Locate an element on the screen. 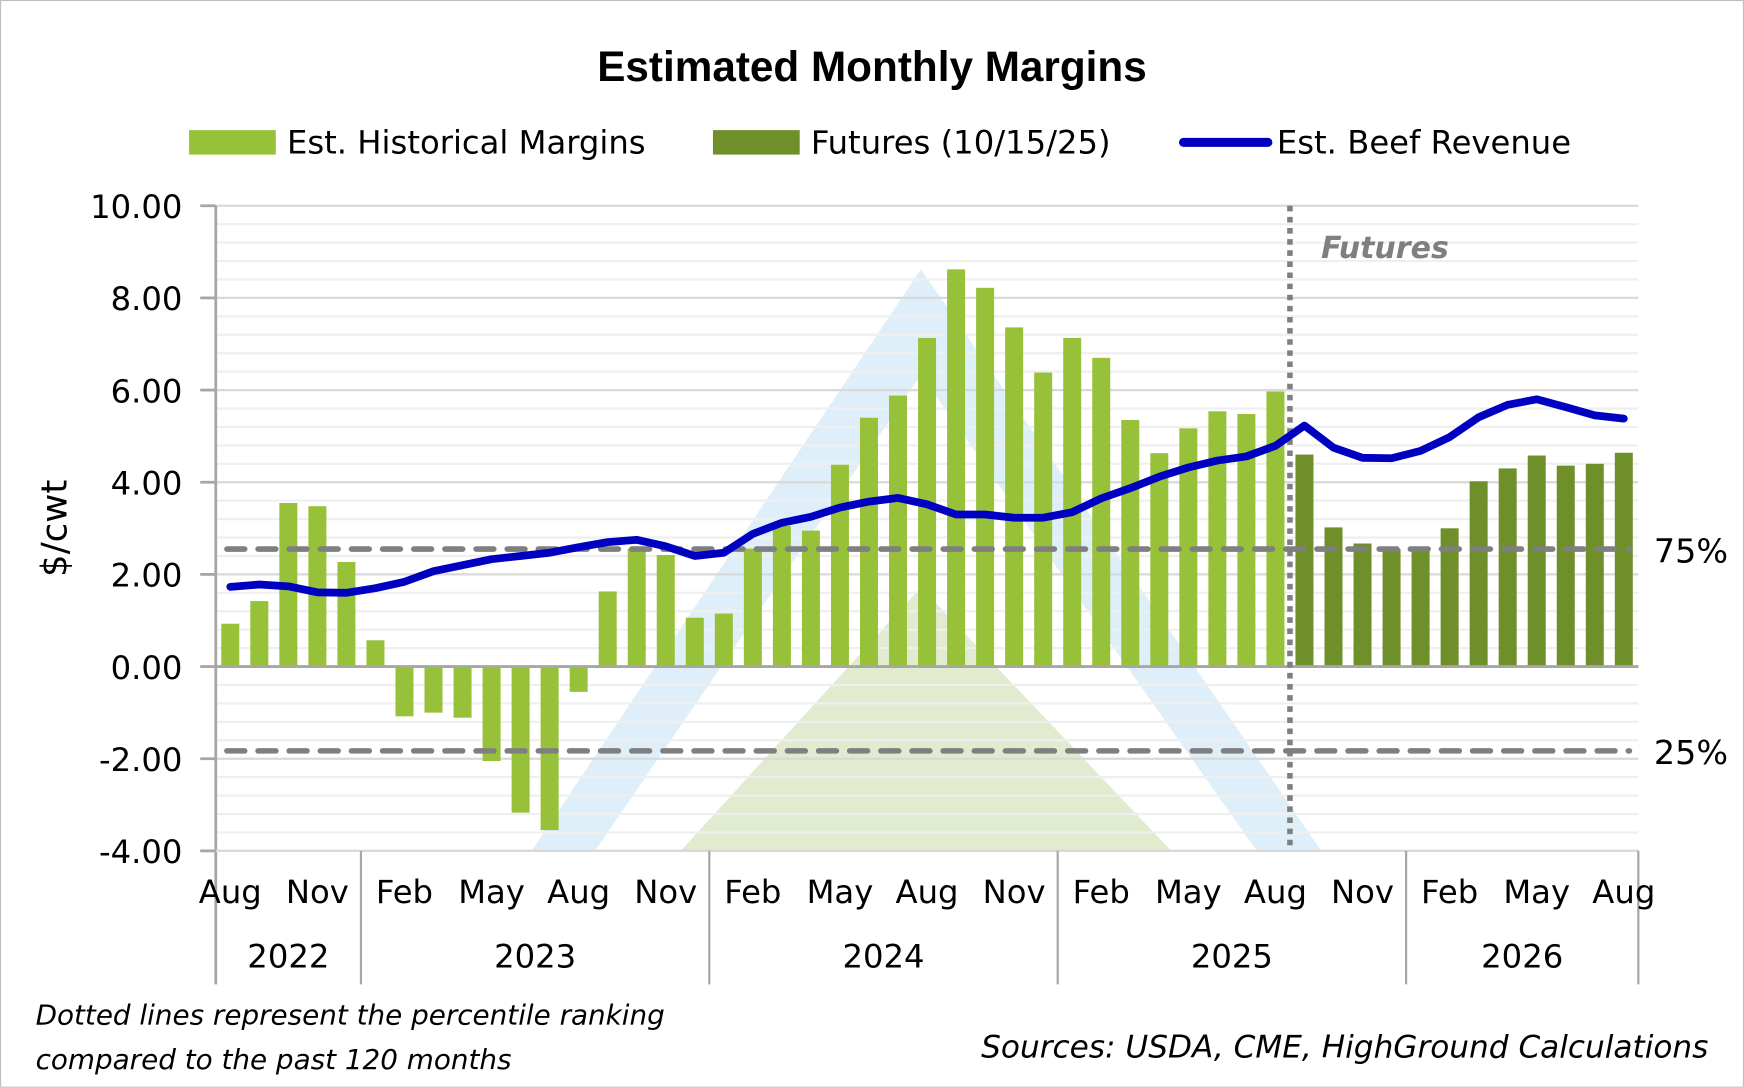 The height and width of the screenshot is (1088, 1744). legend-item-historical: Est. Historical Margins is located at coordinates (417, 142).